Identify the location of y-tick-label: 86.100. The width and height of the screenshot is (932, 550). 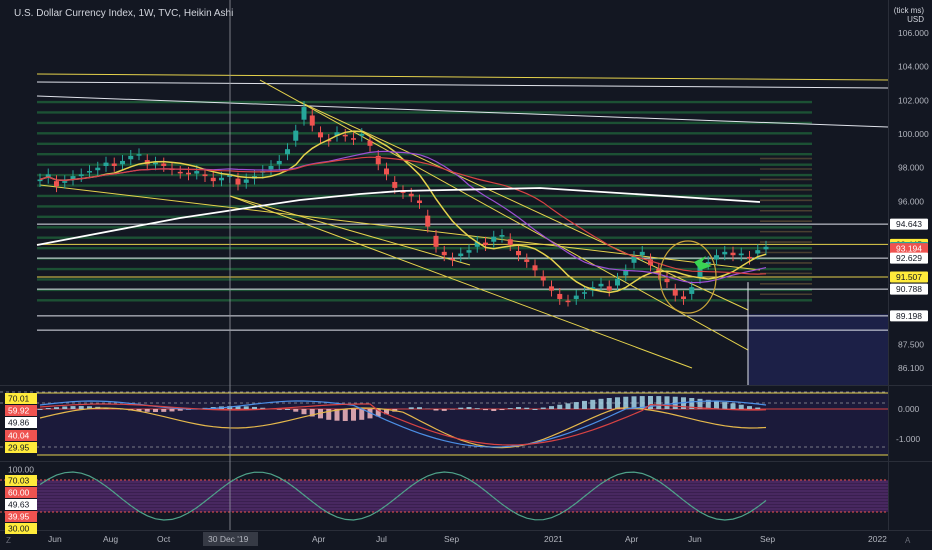
(911, 368).